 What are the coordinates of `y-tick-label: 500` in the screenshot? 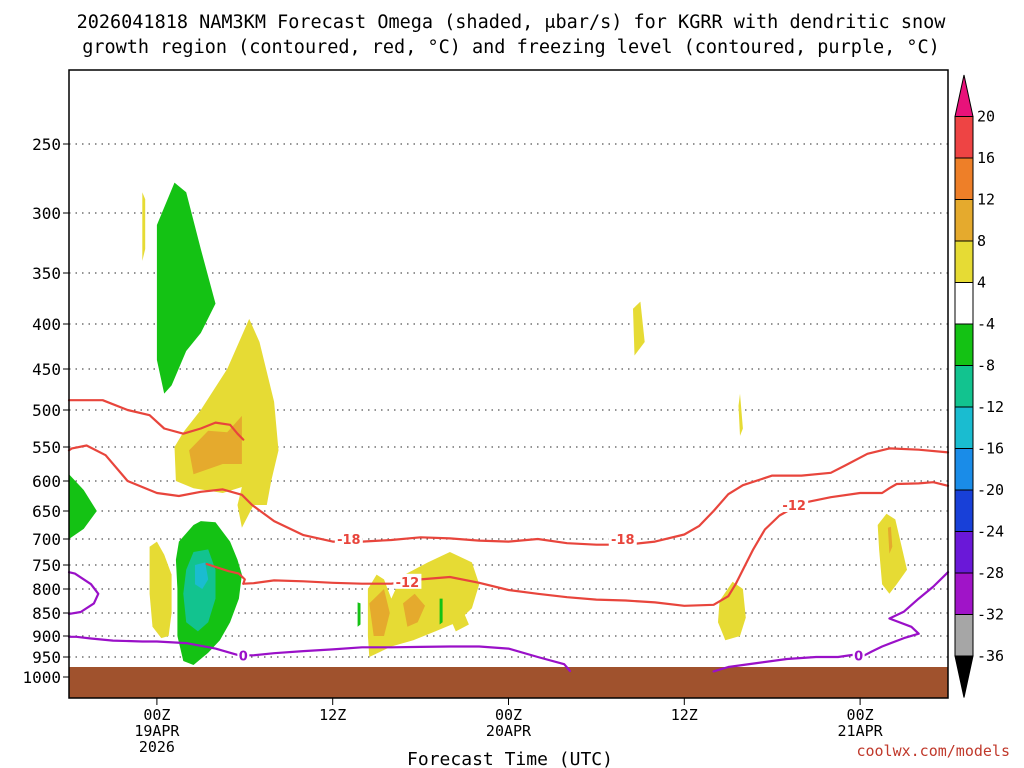 It's located at (46, 410).